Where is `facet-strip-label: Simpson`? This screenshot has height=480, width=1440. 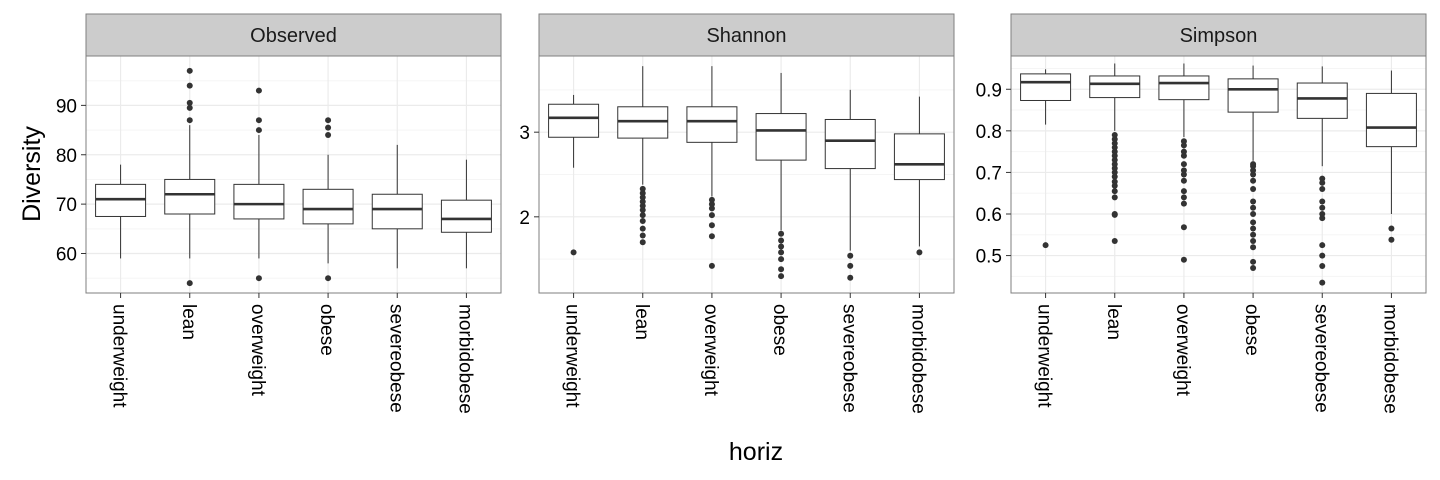 facet-strip-label: Simpson is located at coordinates (1219, 36).